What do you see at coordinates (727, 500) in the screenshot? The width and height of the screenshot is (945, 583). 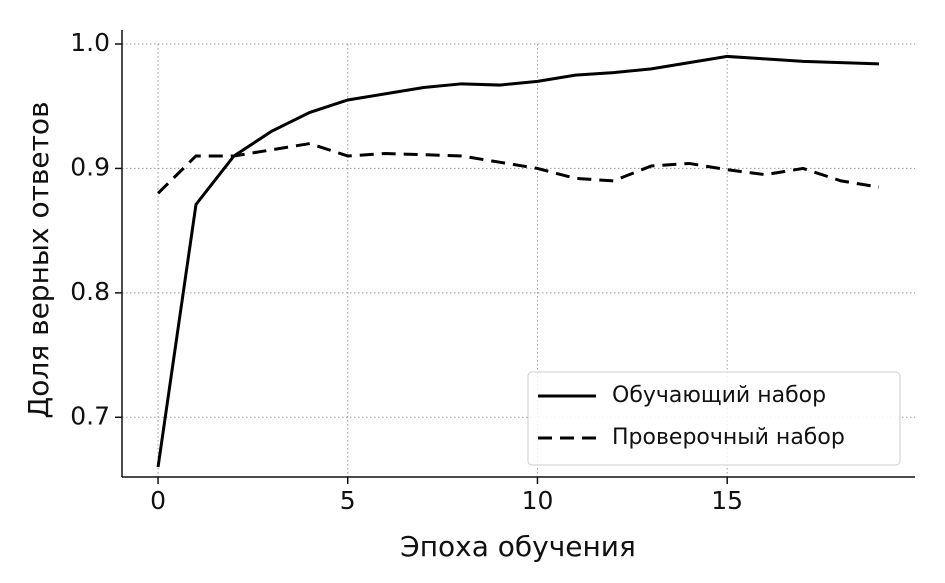 I see `x-tick-label: 15` at bounding box center [727, 500].